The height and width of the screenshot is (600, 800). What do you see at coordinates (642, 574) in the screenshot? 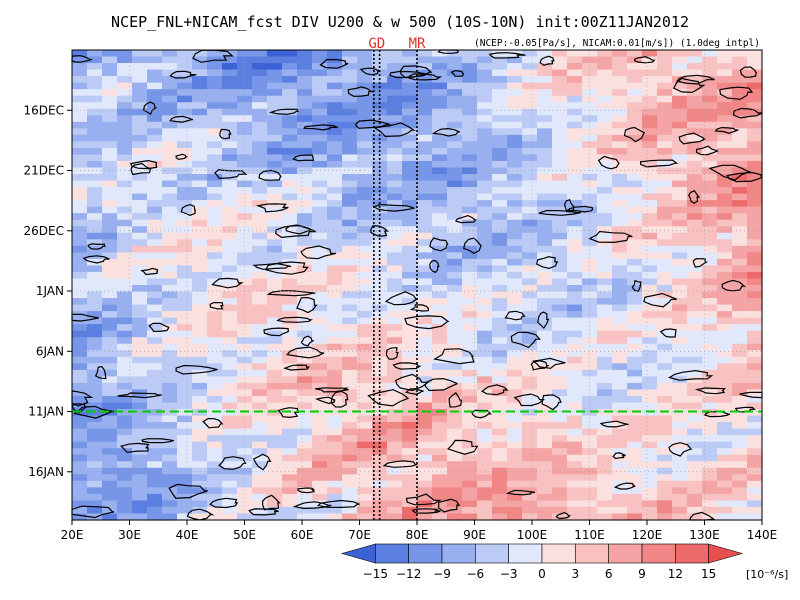
I see `colorbar-label: 9` at bounding box center [642, 574].